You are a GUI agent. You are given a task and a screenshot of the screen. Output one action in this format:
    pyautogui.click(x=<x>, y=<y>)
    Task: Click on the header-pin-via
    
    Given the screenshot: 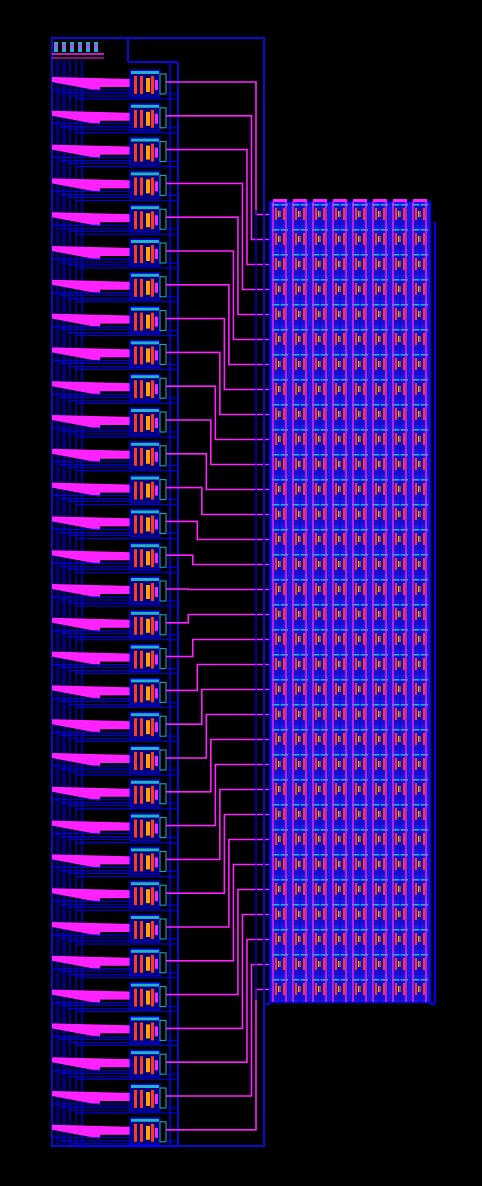 What is the action you would take?
    pyautogui.click(x=96, y=46)
    